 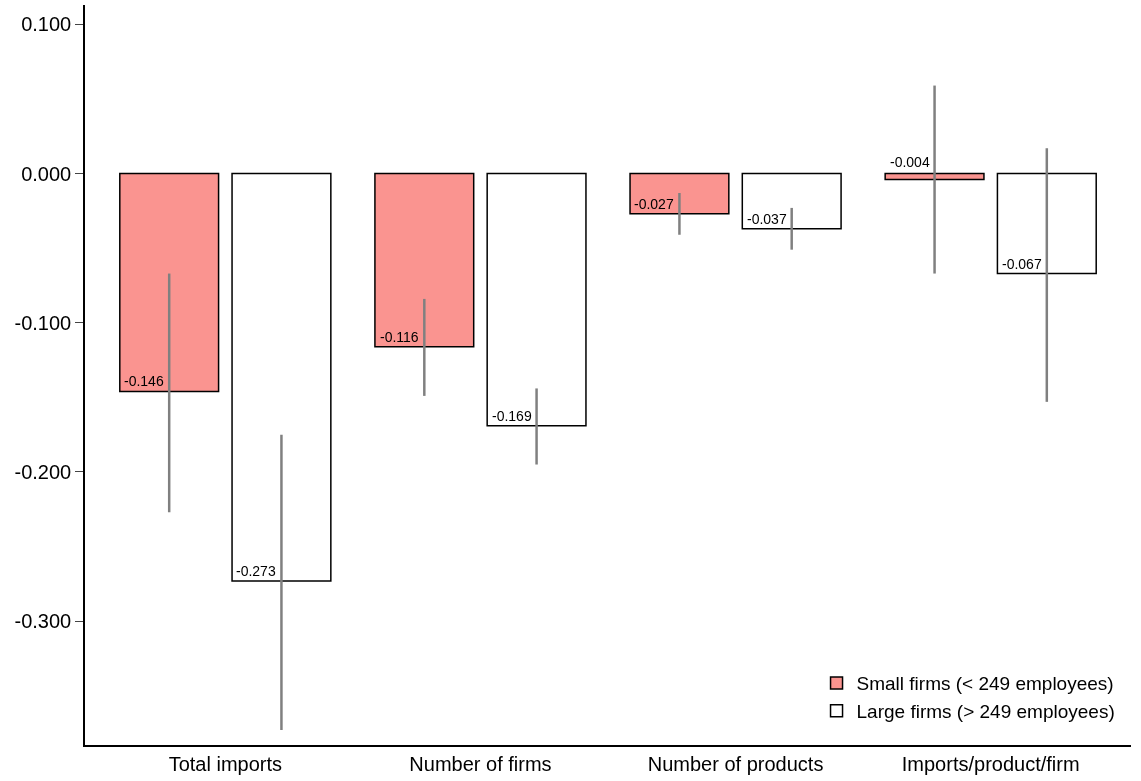 I want to click on x-tick-label: Number of products, so click(x=735, y=763).